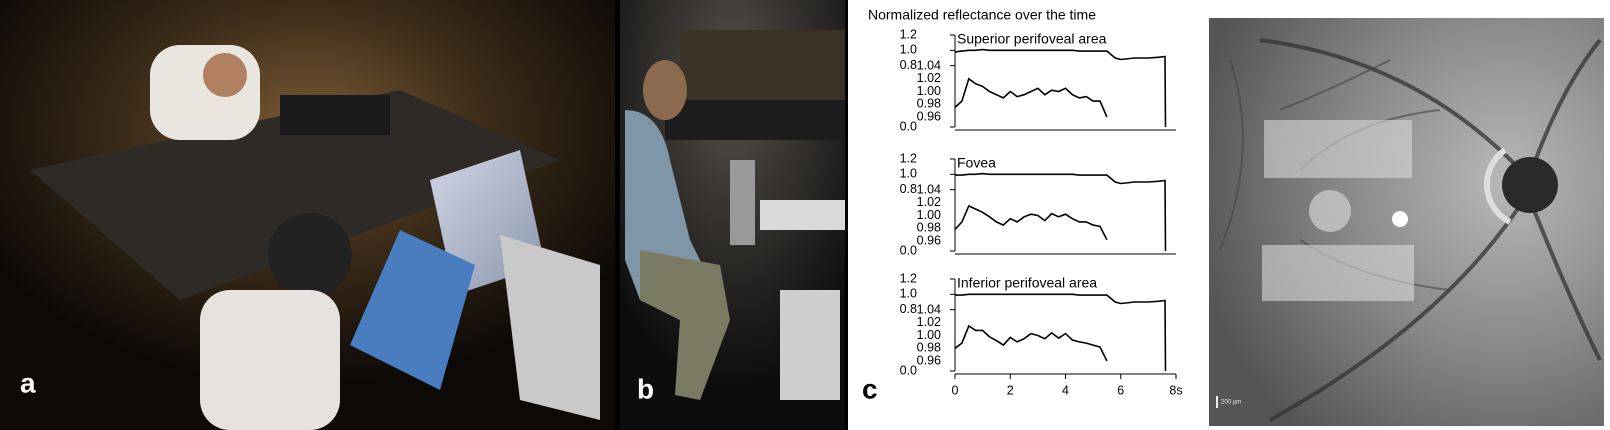 The height and width of the screenshot is (430, 1610). Describe the element at coordinates (955, 390) in the screenshot. I see `x-tick-label: 0` at that location.